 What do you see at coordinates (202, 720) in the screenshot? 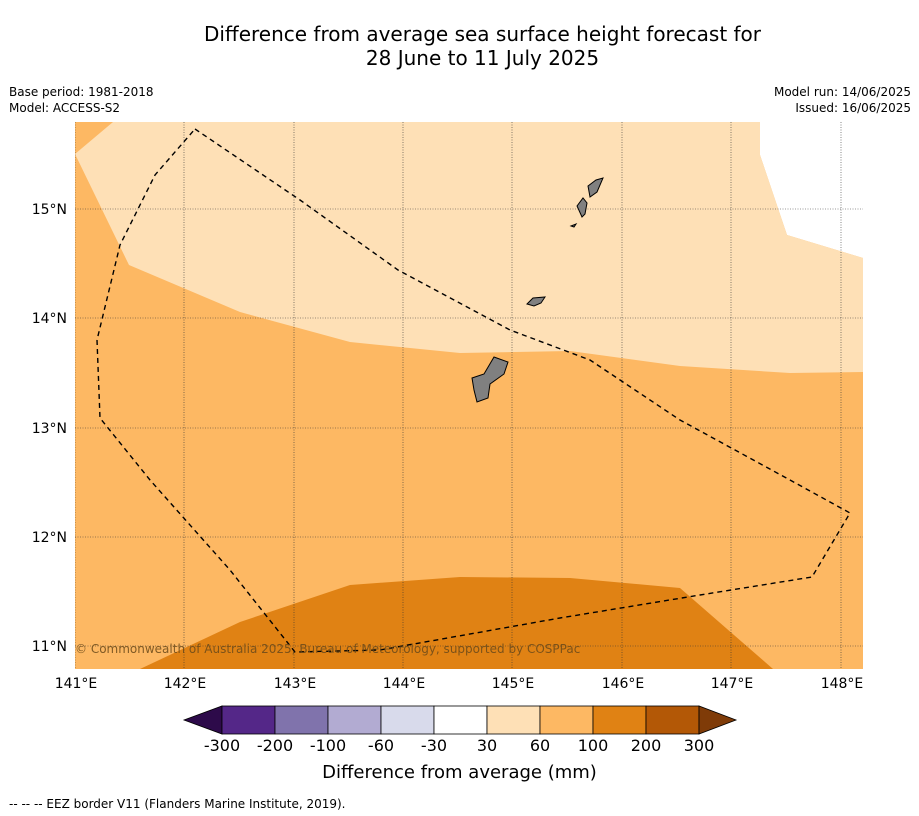
I see `colorbar-extend-low` at bounding box center [202, 720].